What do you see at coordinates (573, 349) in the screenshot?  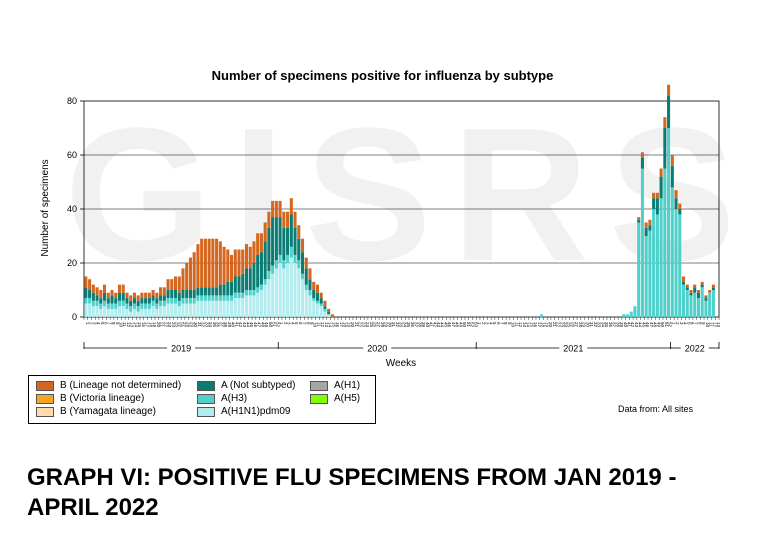 I see `year-label: 2021` at bounding box center [573, 349].